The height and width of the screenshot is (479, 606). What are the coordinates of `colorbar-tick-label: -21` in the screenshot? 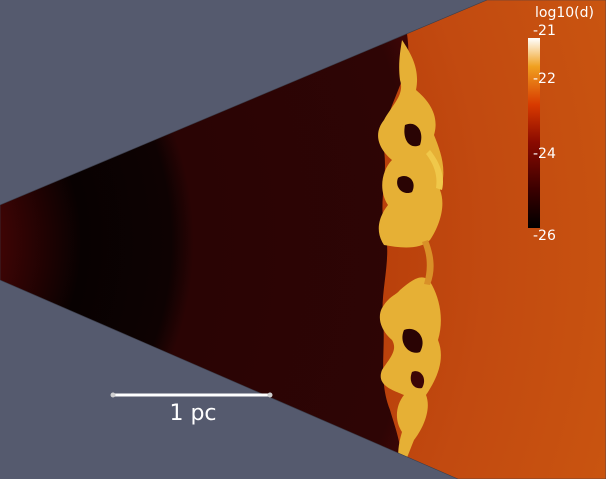 It's located at (544, 31).